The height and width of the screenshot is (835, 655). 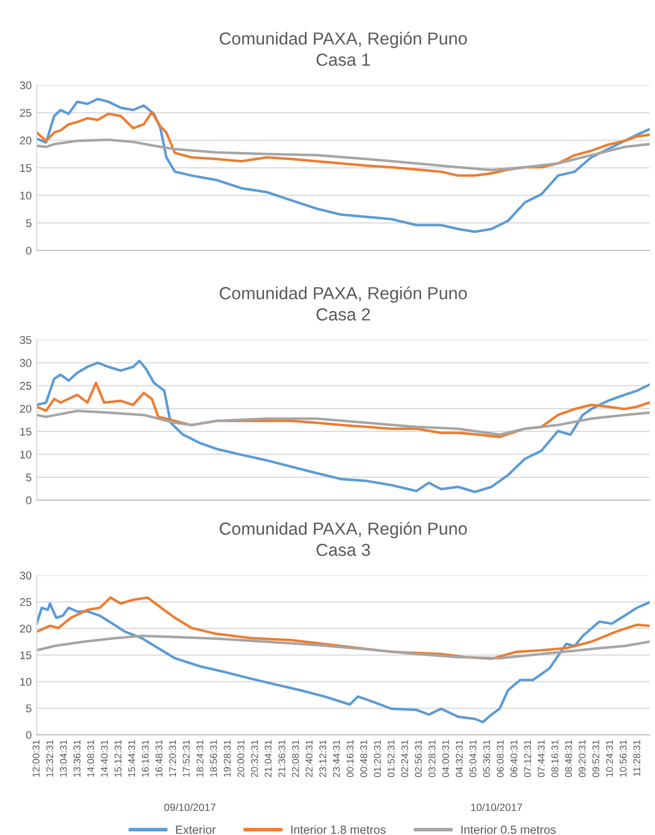 I want to click on x-tick-label: 06:40:31, so click(x=514, y=759).